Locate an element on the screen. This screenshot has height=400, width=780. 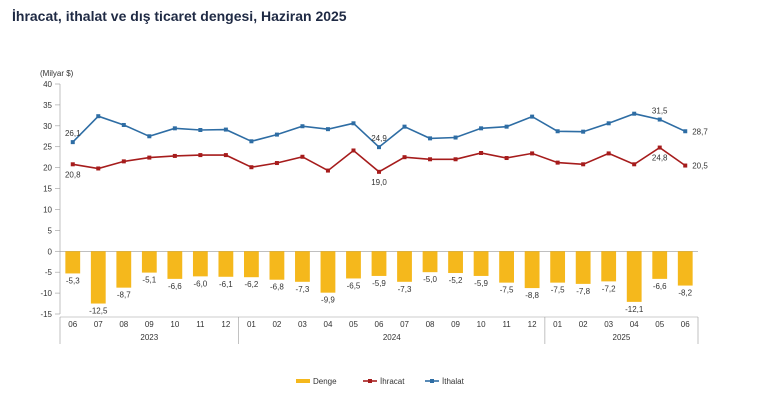
bar-data-label: -6,8 is located at coordinates (277, 287).